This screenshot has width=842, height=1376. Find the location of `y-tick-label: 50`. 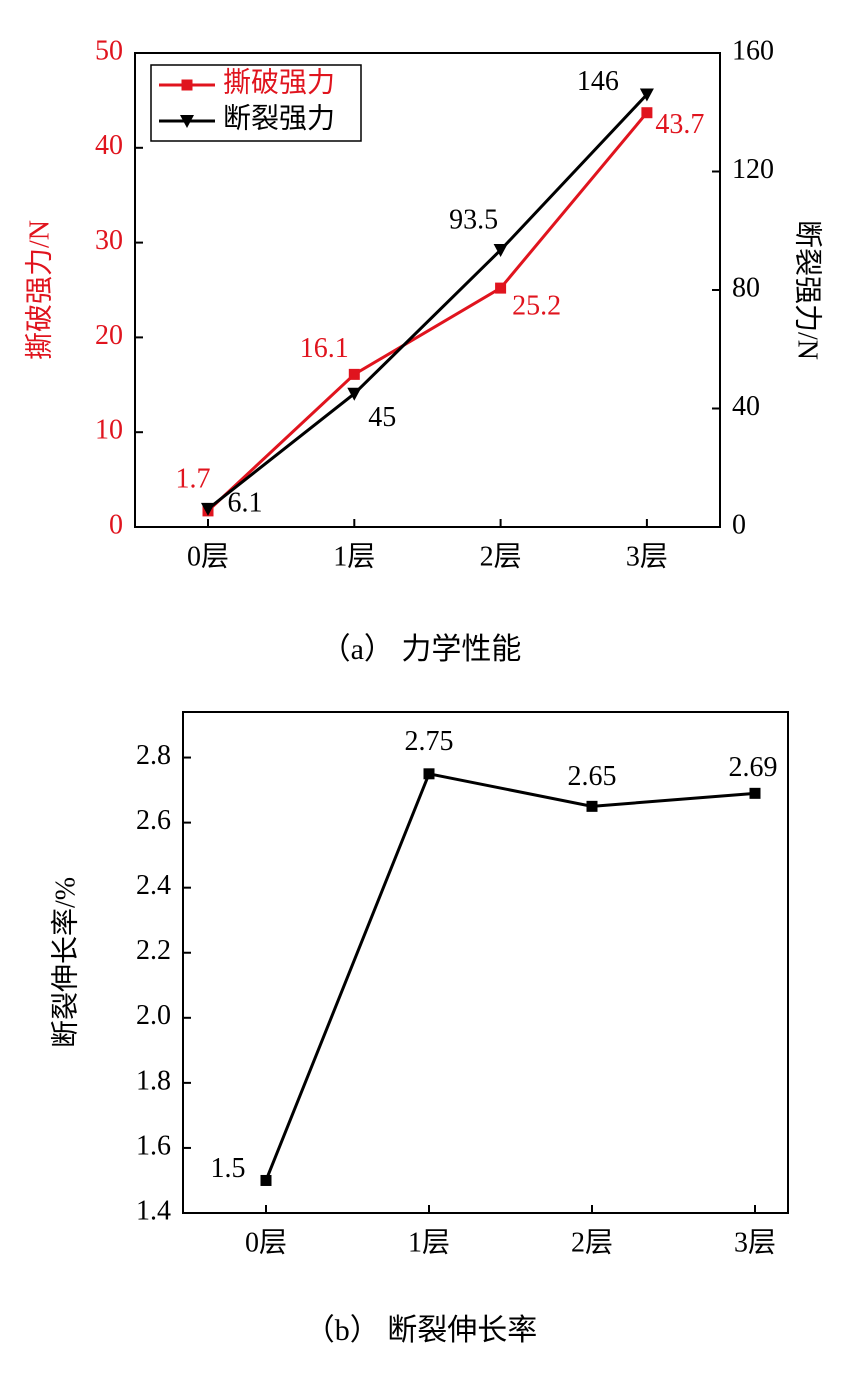

y-tick-label: 50 is located at coordinates (109, 50).